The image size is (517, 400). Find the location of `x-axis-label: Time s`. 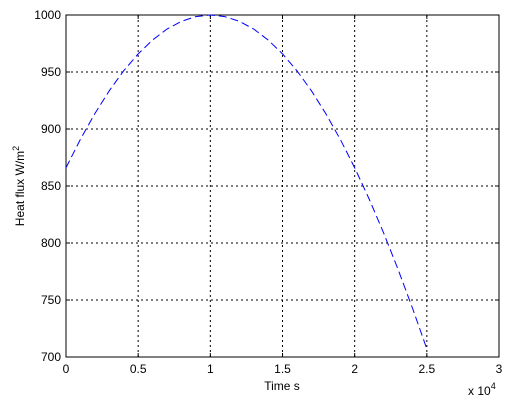

x-axis-label: Time s is located at coordinates (282, 386).